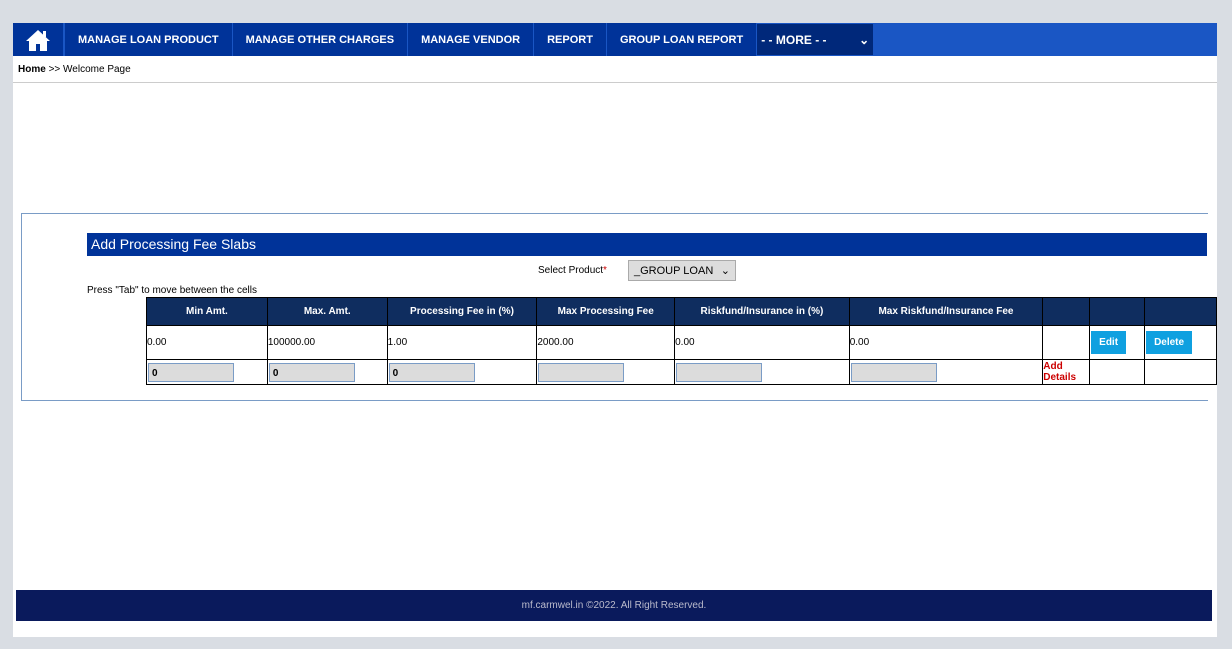  I want to click on col-blank, so click(1066, 311).